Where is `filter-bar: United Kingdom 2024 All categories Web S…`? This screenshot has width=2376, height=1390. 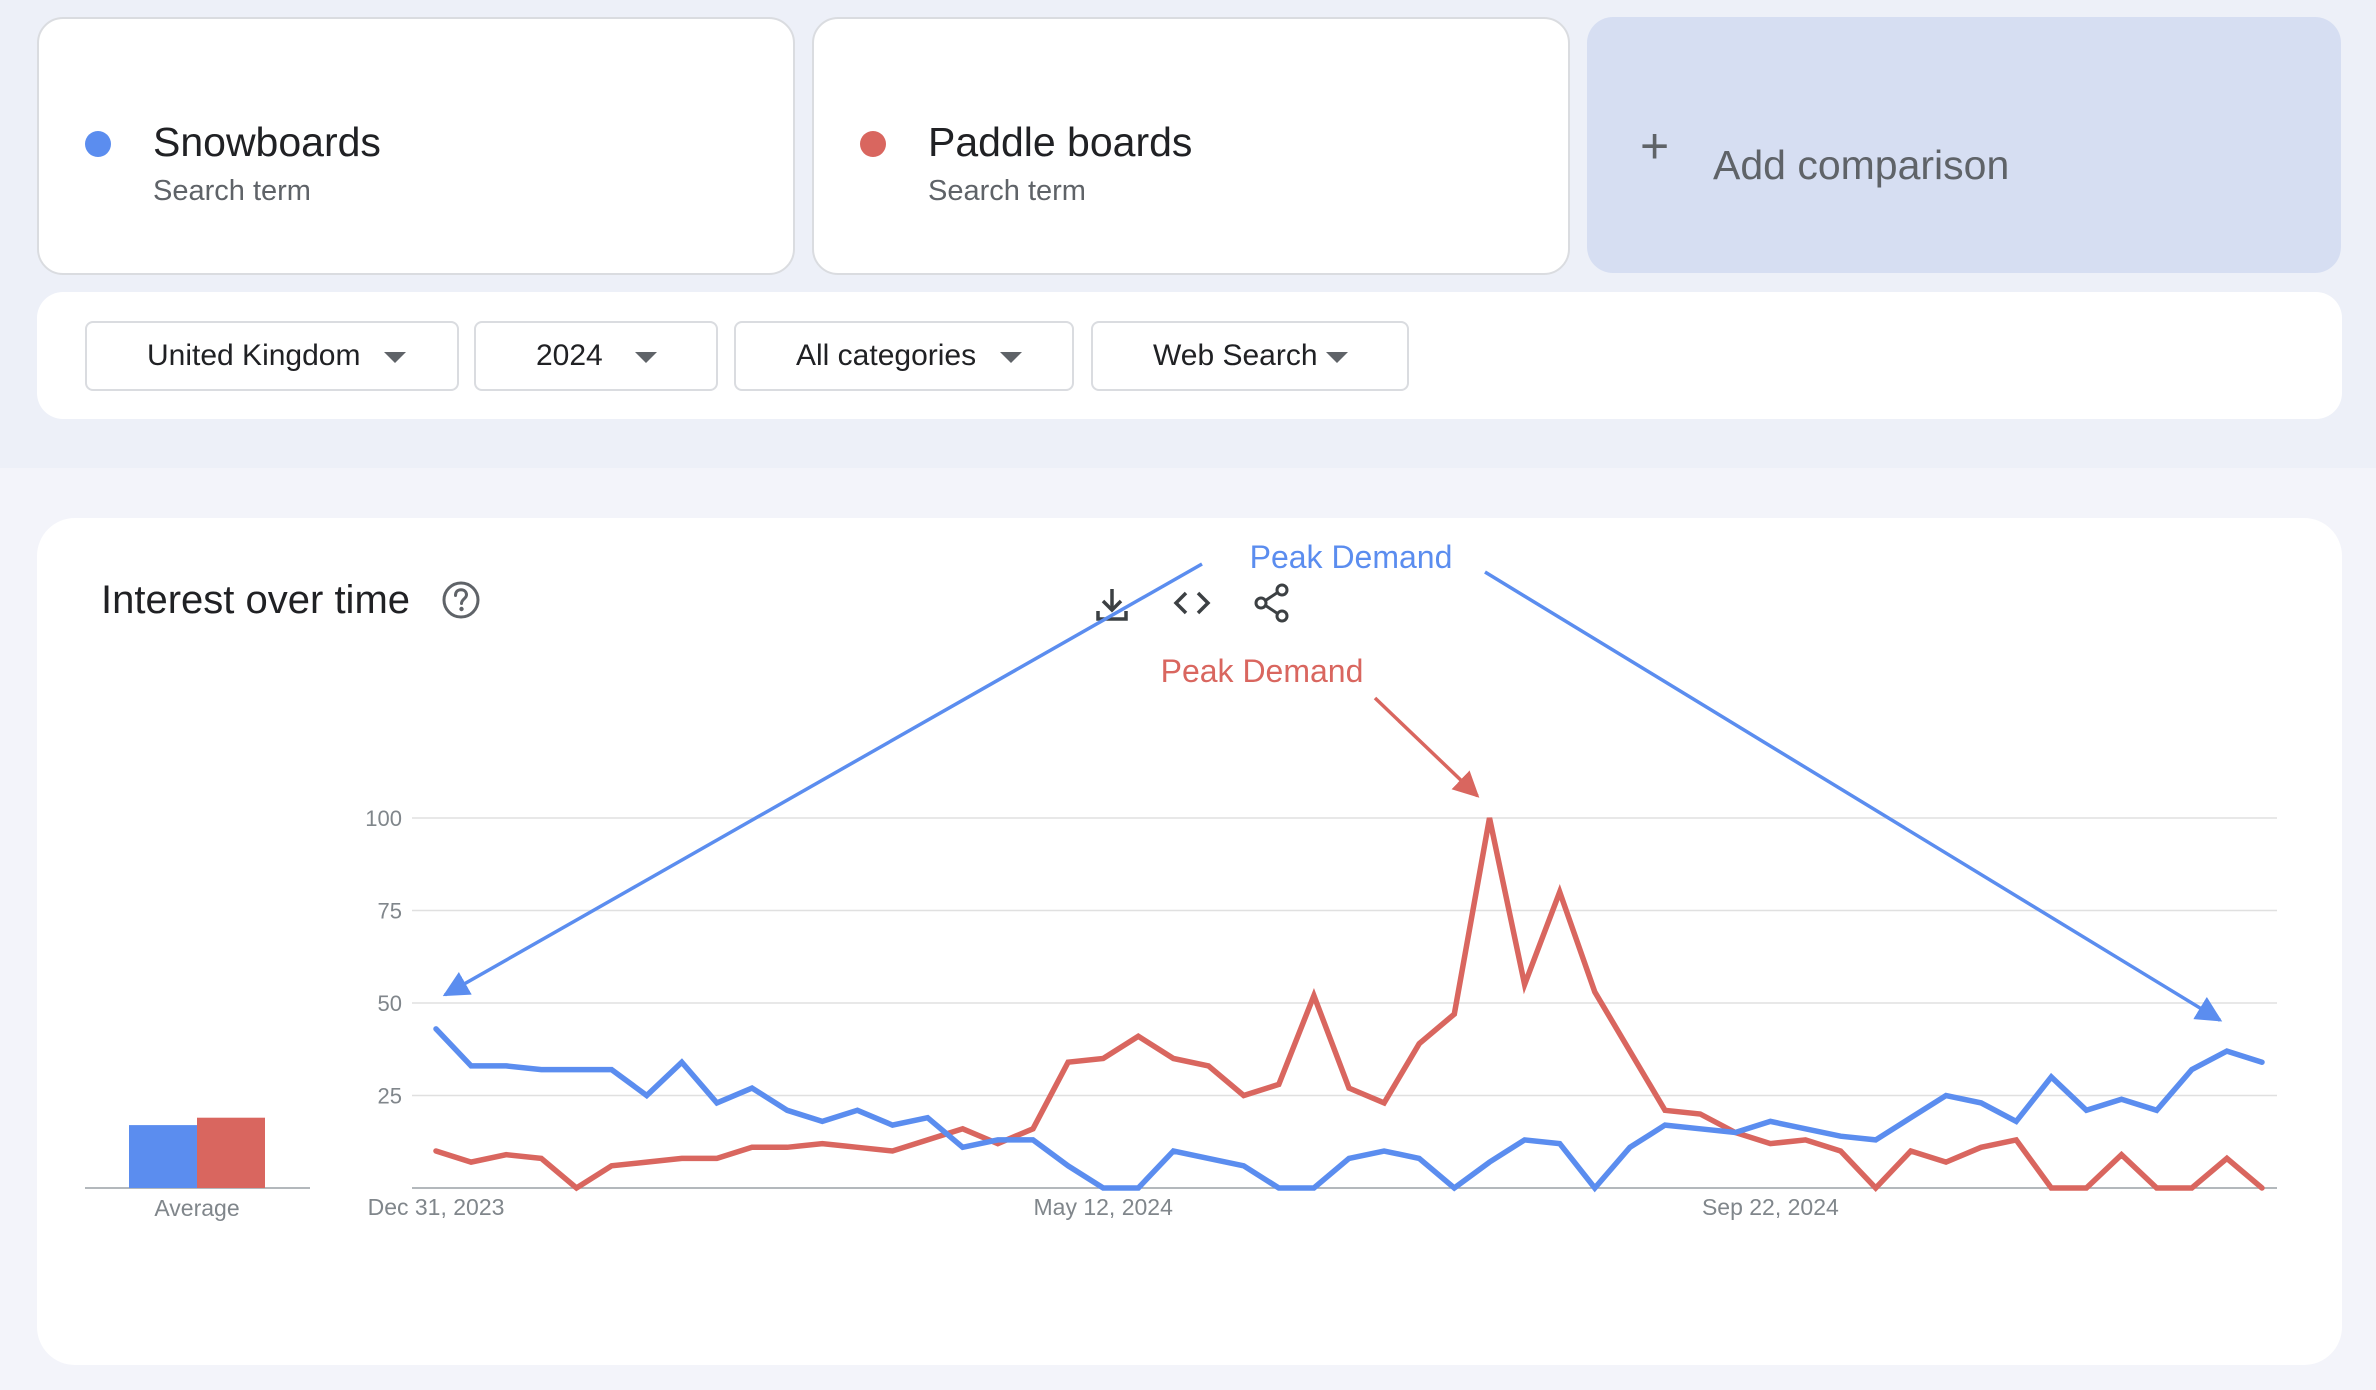
filter-bar: United Kingdom 2024 All categories Web S… is located at coordinates (1189, 355).